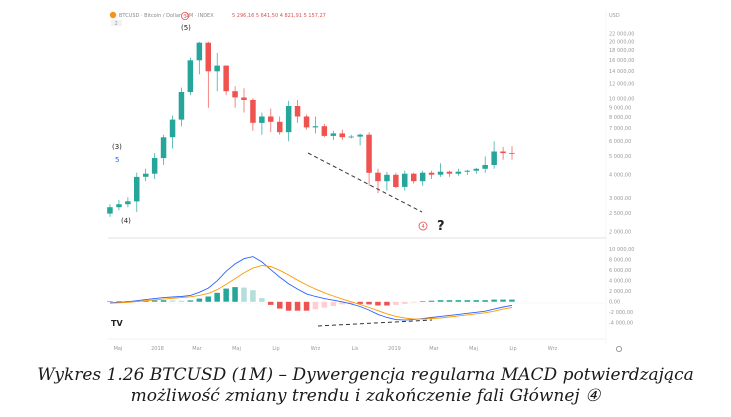 This screenshot has width=731, height=417. What do you see at coordinates (441, 226) in the screenshot?
I see `wave-question-mark: ?` at bounding box center [441, 226].